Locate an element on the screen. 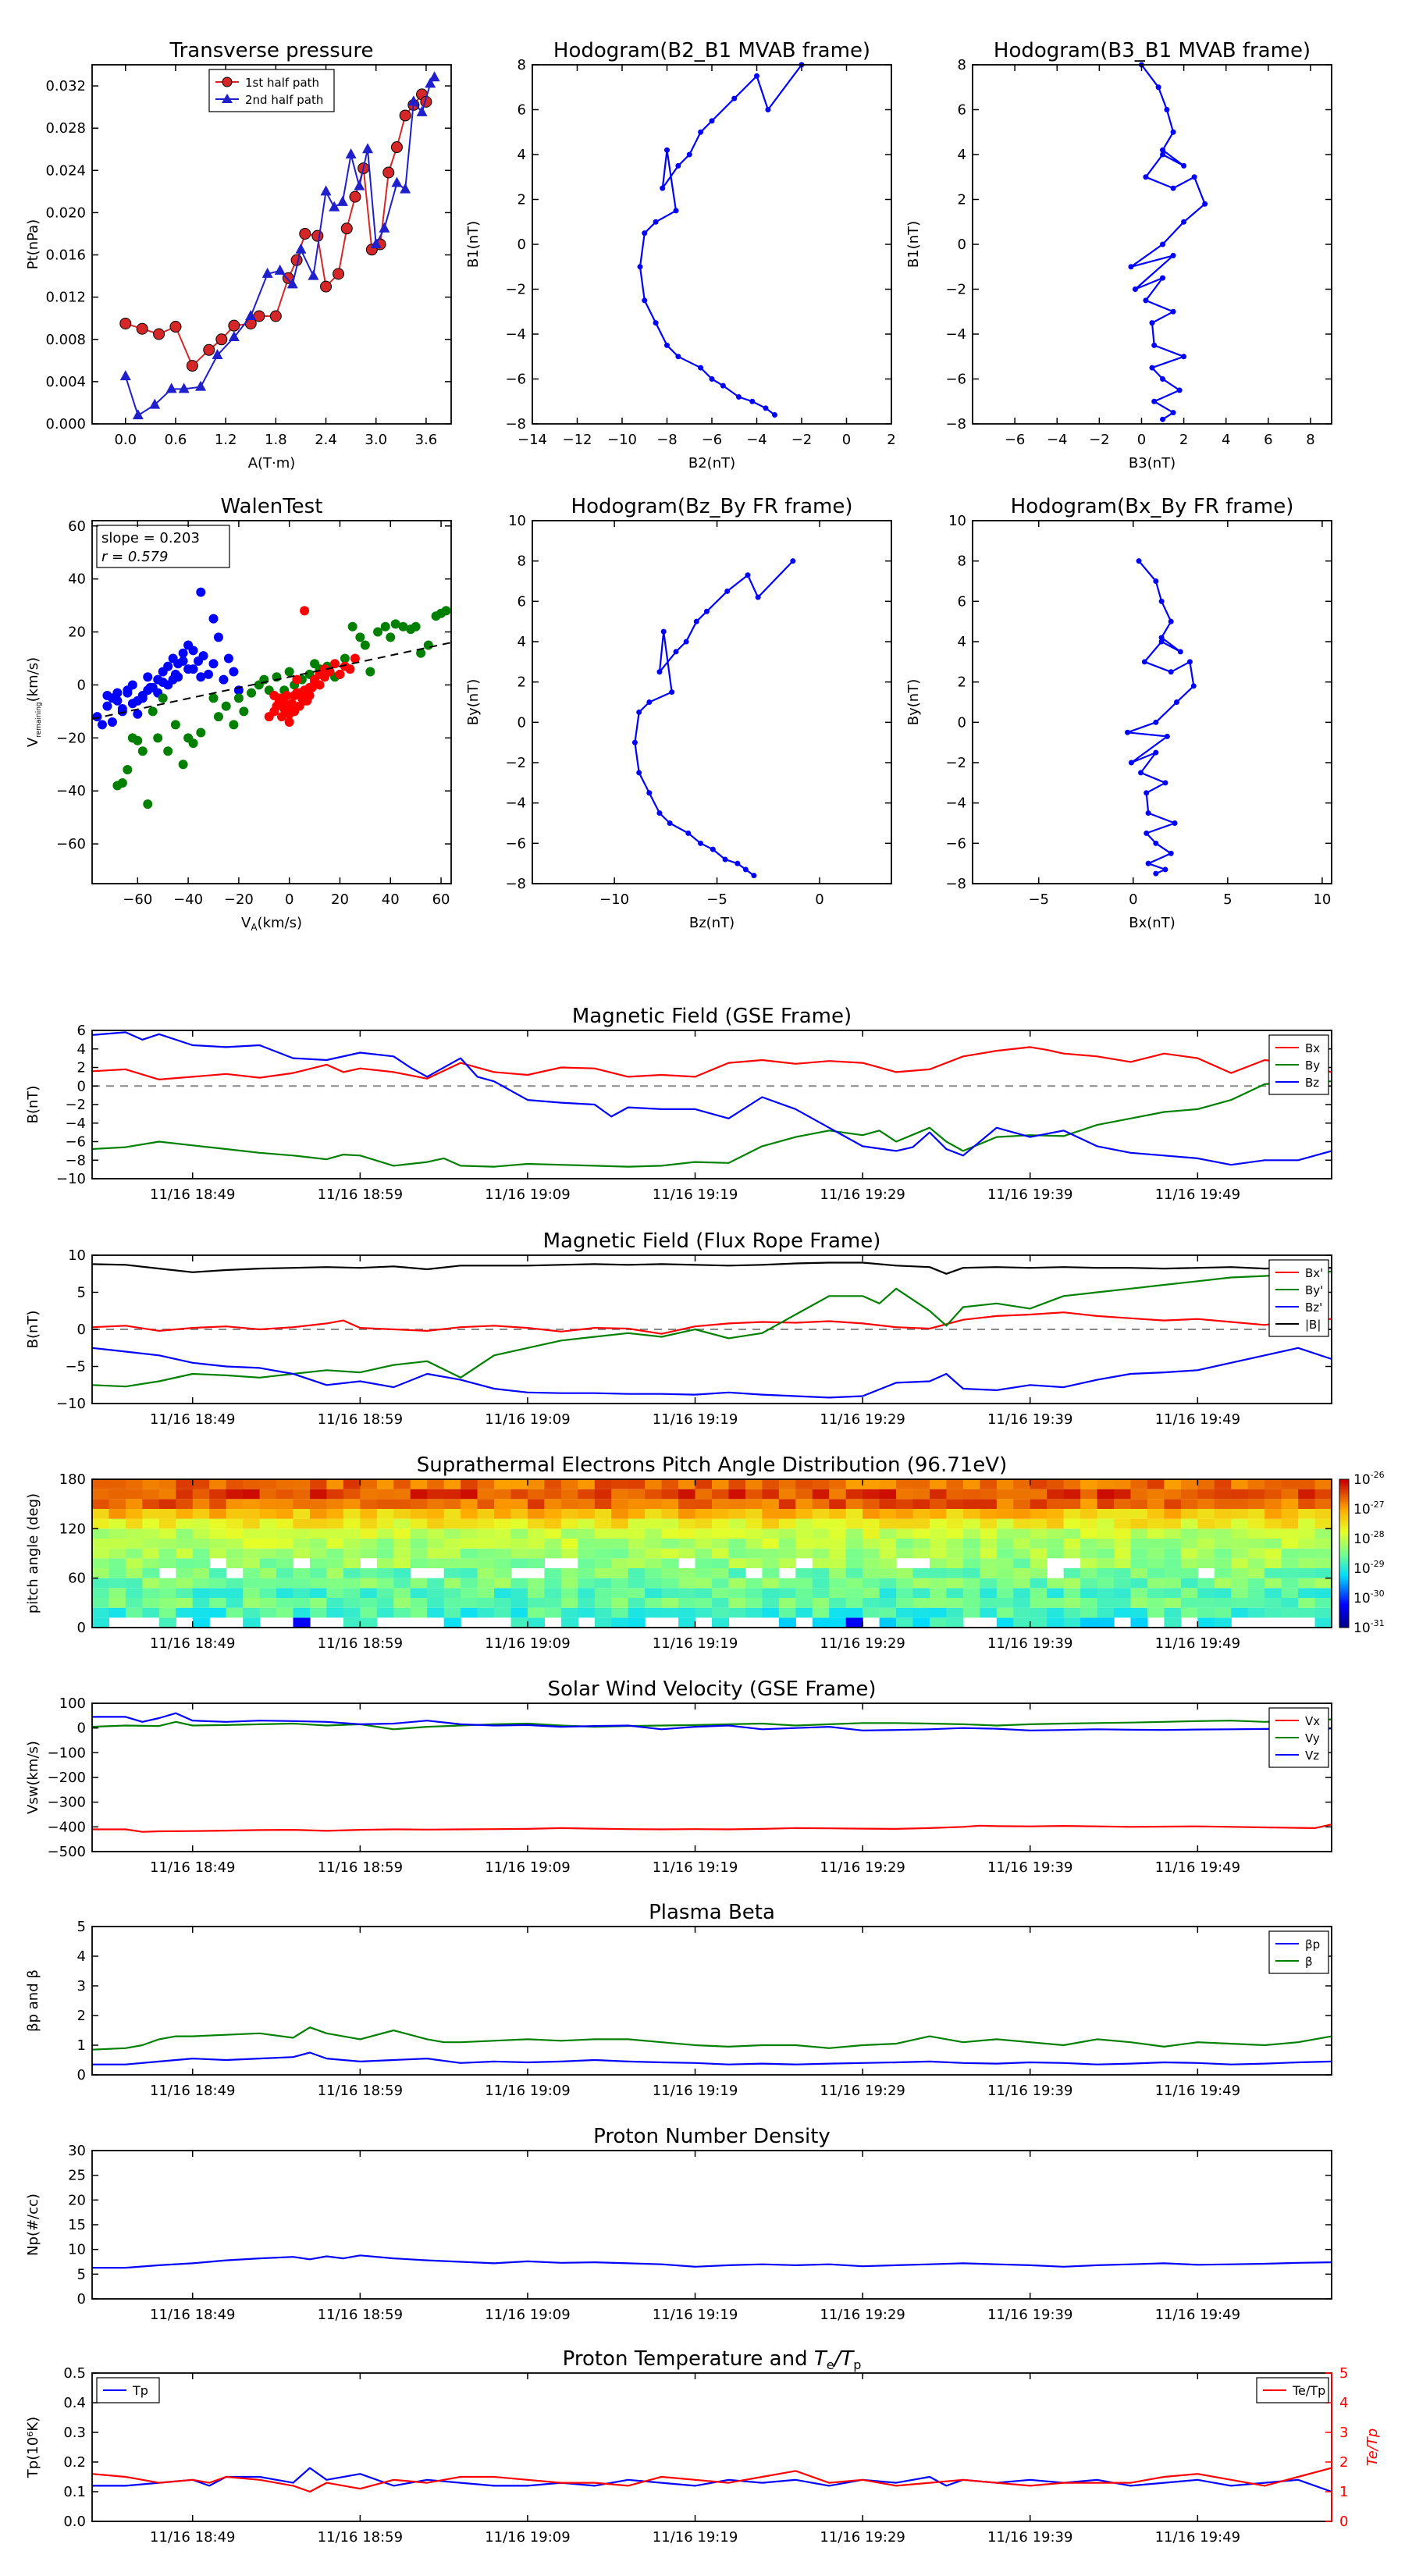 The width and height of the screenshot is (1405, 2576). x-tick-label: 2 is located at coordinates (1183, 440).